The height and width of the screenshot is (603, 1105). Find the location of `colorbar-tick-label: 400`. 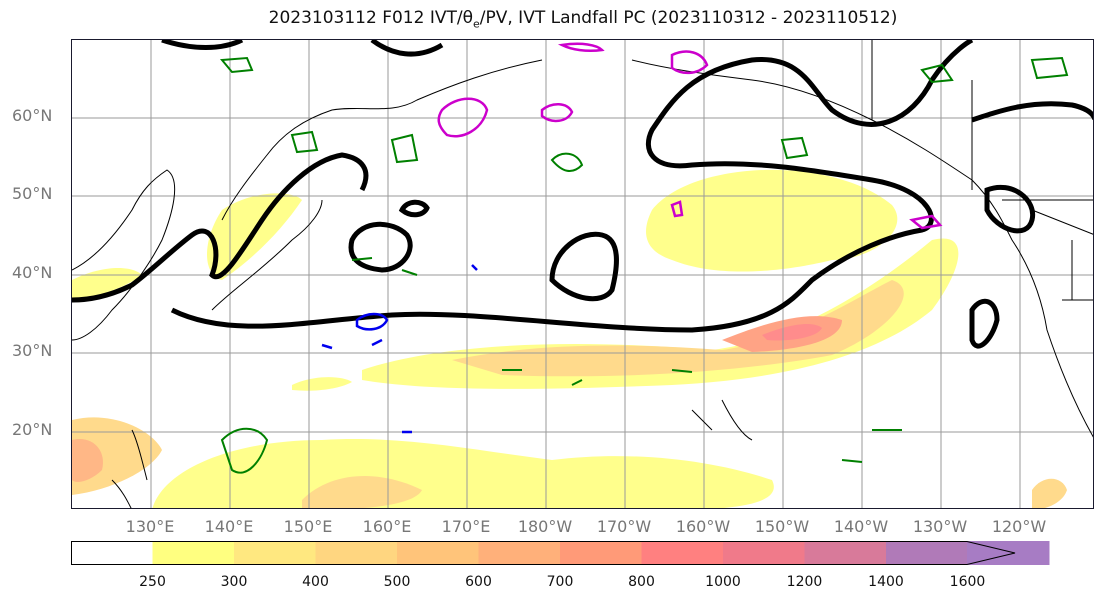

colorbar-tick-label: 400 is located at coordinates (315, 582).